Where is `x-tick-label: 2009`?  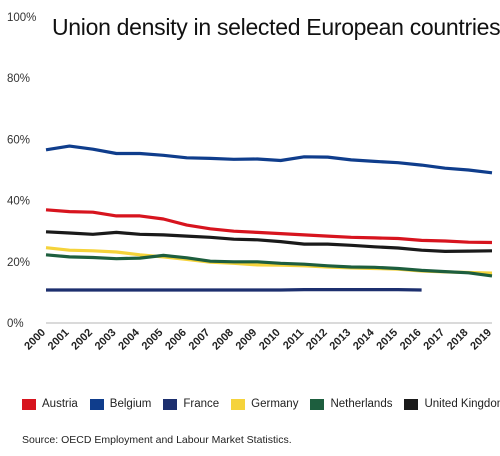 x-tick-label: 2009 is located at coordinates (247, 340).